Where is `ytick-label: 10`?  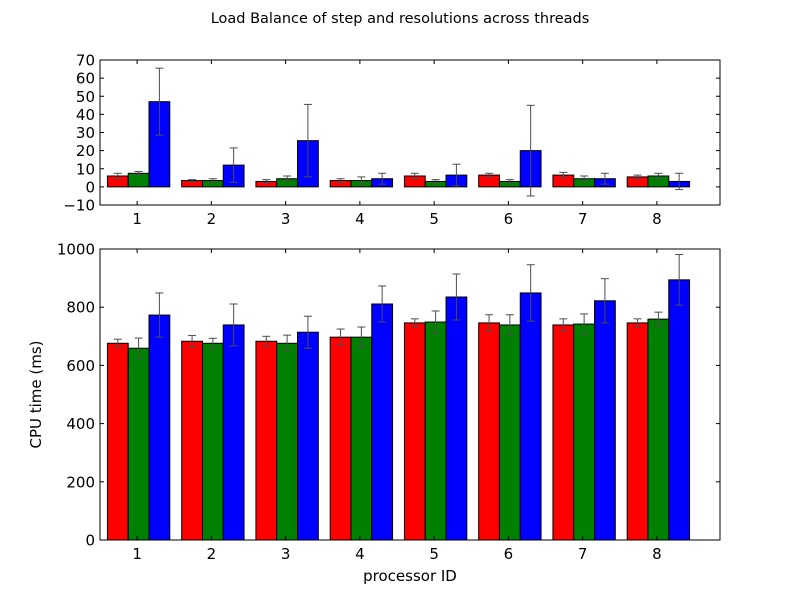 ytick-label: 10 is located at coordinates (85, 169).